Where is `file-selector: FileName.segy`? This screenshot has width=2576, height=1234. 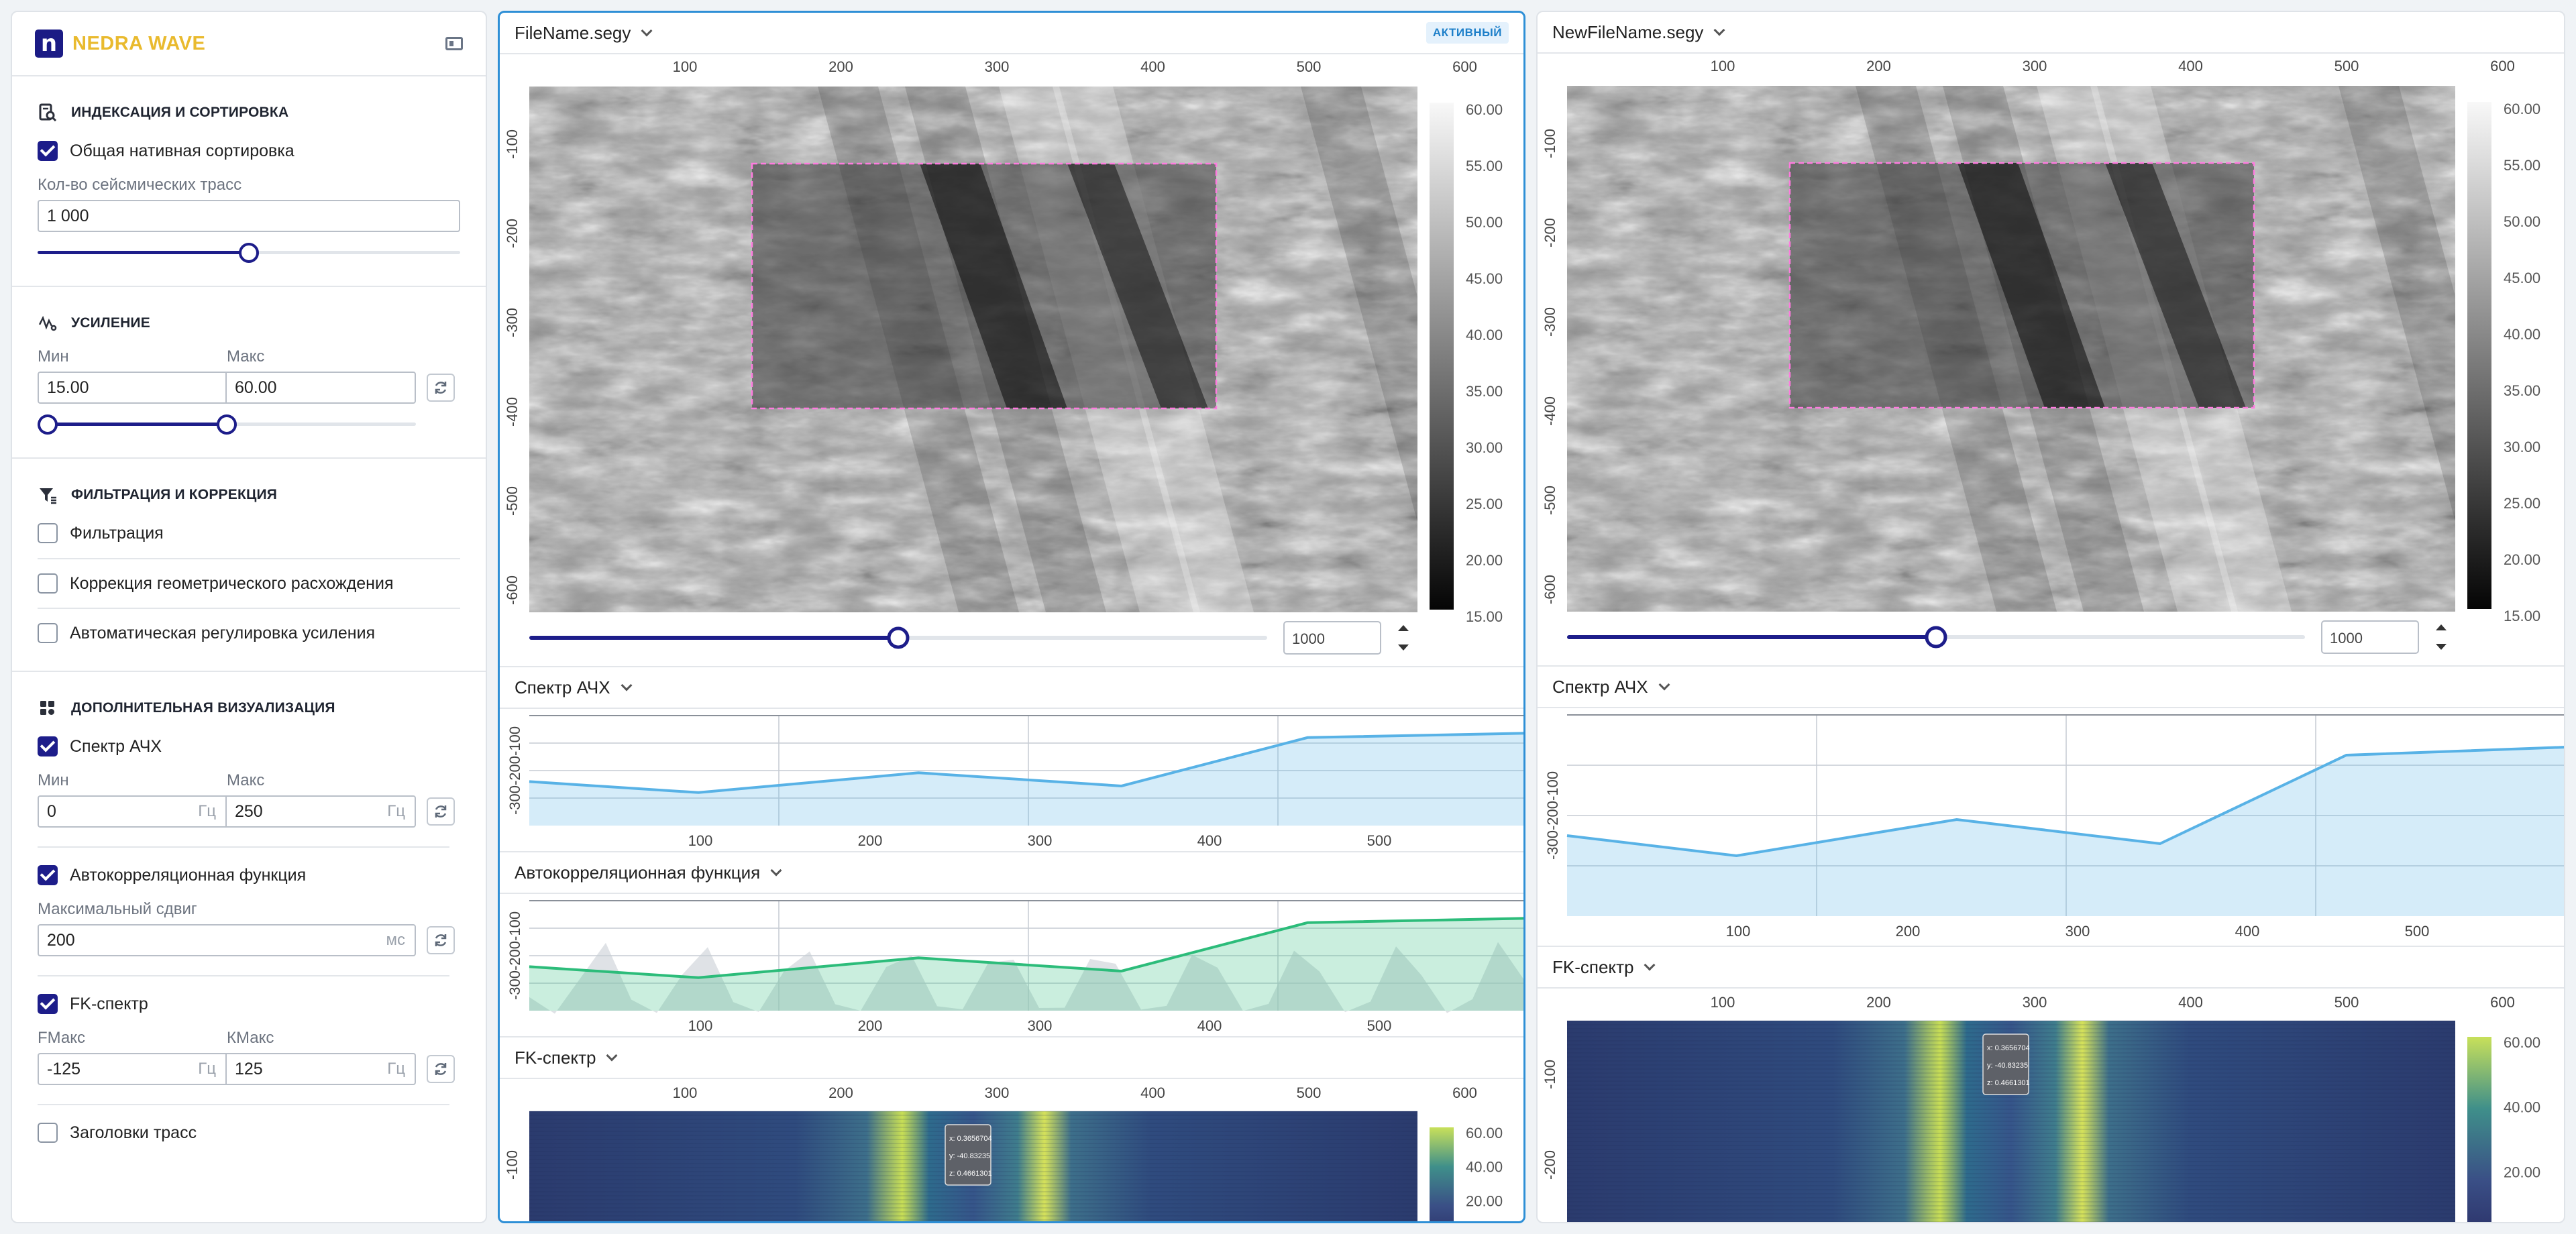 file-selector: FileName.segy is located at coordinates (573, 32).